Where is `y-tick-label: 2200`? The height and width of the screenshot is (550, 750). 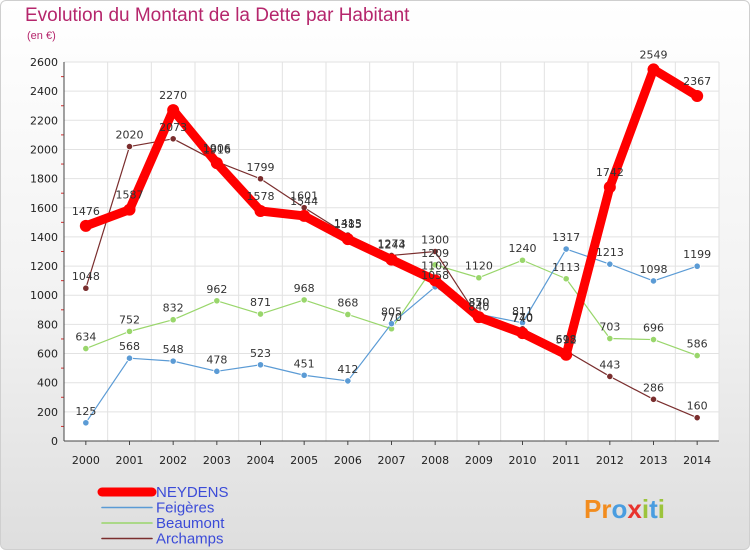 y-tick-label: 2200 is located at coordinates (44, 120).